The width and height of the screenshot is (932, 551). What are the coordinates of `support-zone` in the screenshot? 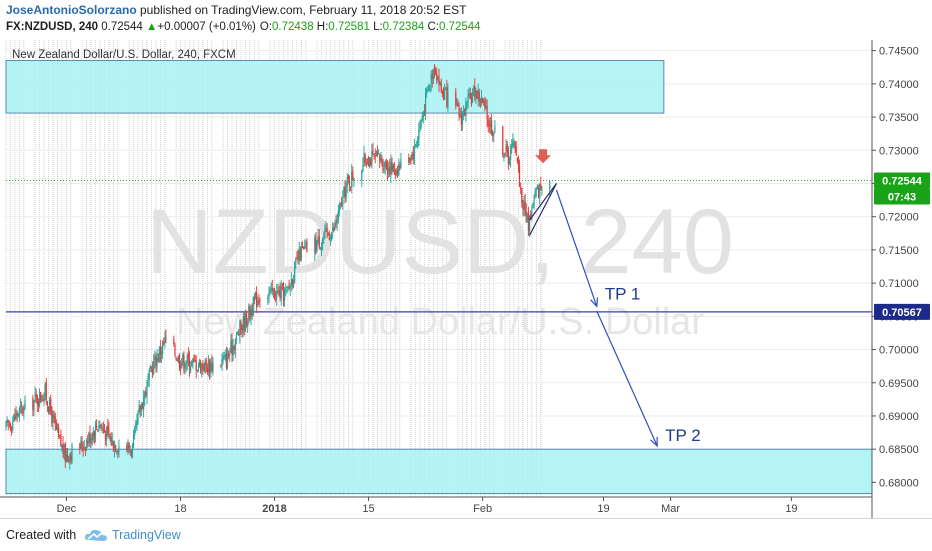 It's located at (439, 471).